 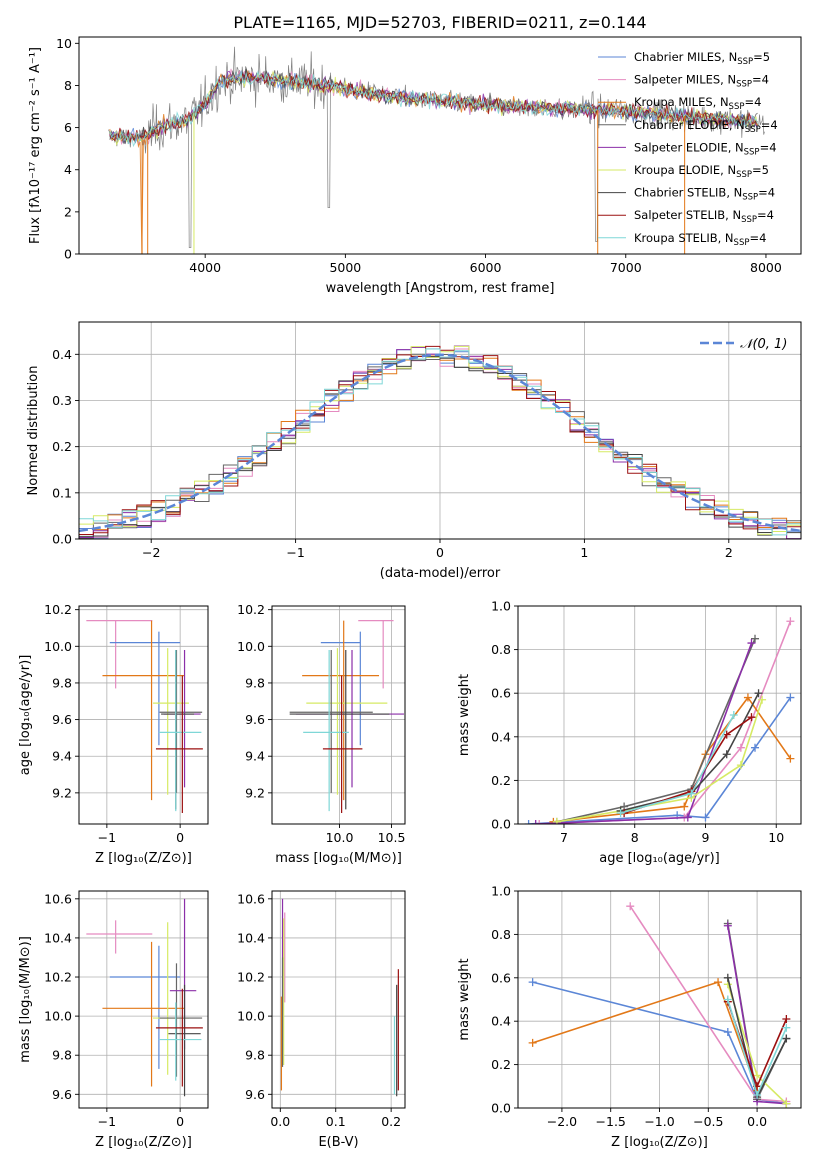 I want to click on error-bar-chabrier-miles, so click(x=145, y=688).